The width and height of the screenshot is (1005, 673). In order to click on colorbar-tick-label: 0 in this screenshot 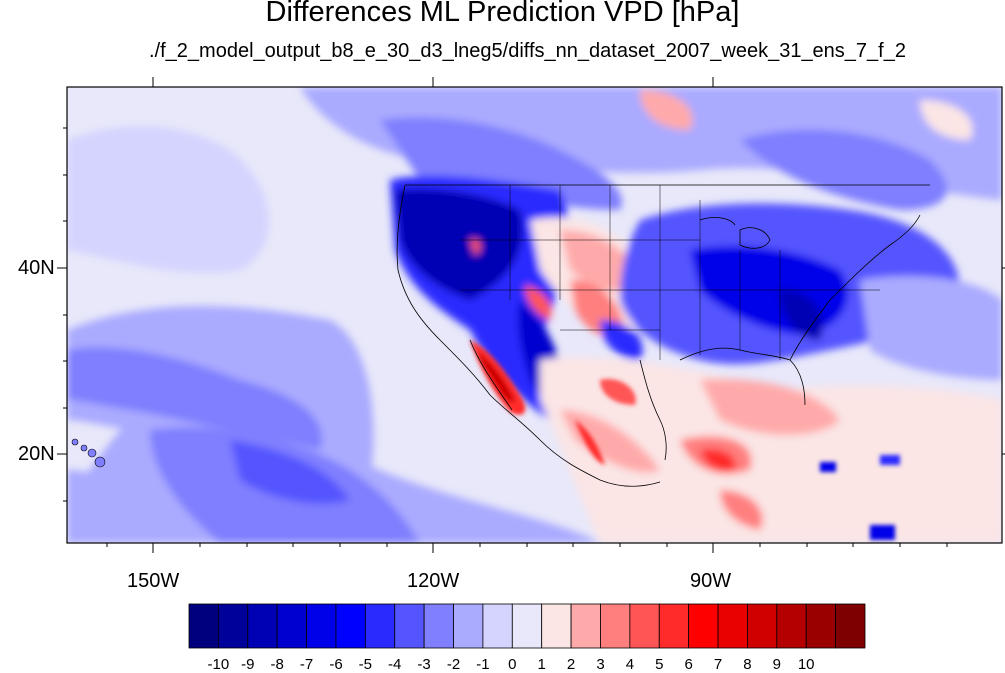, I will do `click(512, 664)`.